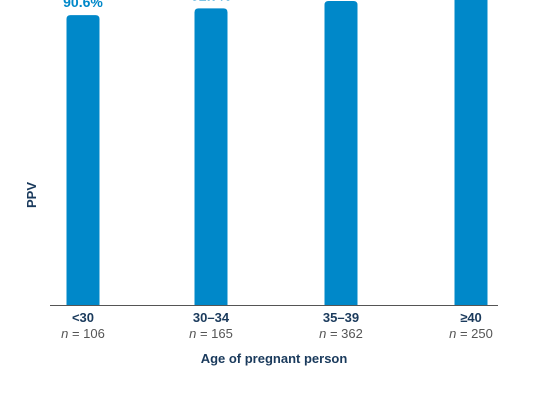 This screenshot has height=416, width=537. I want to click on n-labels-layer: n = 106 n = 165 n = 362 n = 250, so click(277, 333).